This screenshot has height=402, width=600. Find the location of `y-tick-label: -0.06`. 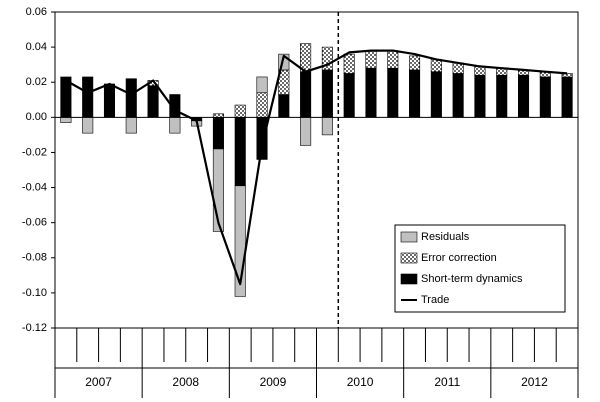

y-tick-label: -0.06 is located at coordinates (34, 223).